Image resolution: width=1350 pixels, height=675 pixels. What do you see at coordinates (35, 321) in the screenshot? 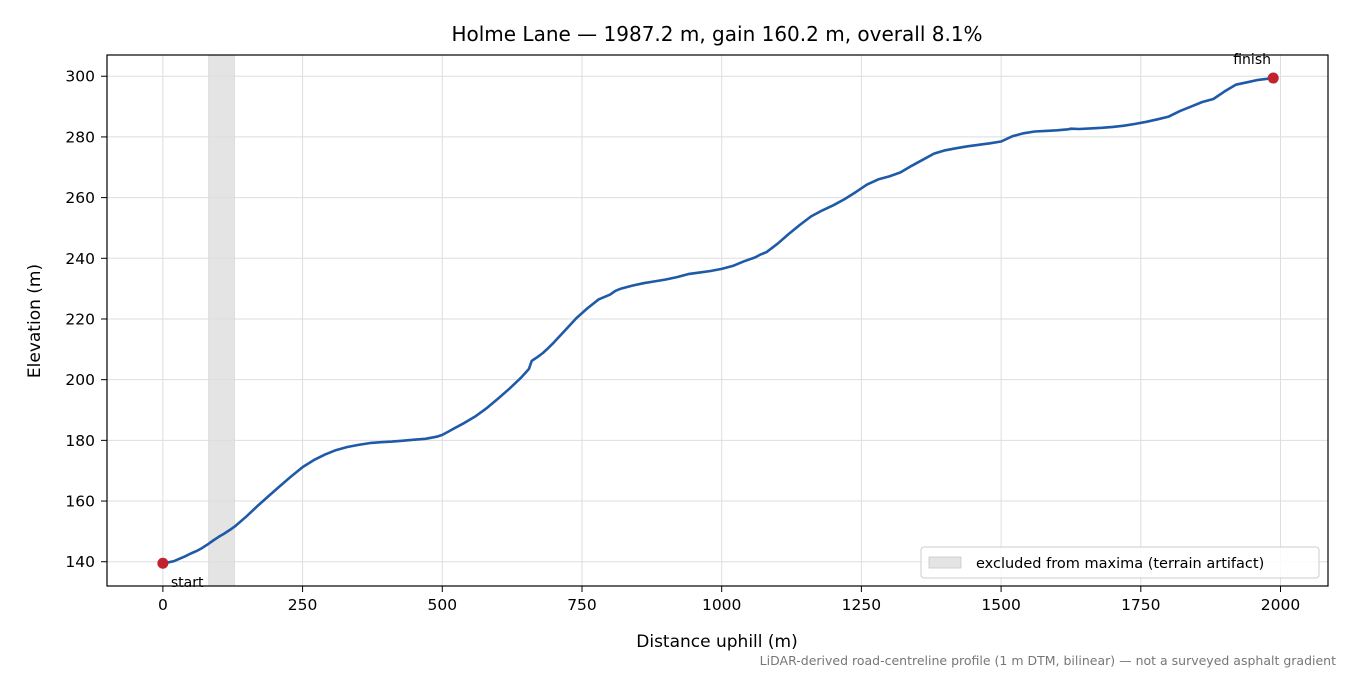
I see `y-axis-label: Elevation (m)` at bounding box center [35, 321].